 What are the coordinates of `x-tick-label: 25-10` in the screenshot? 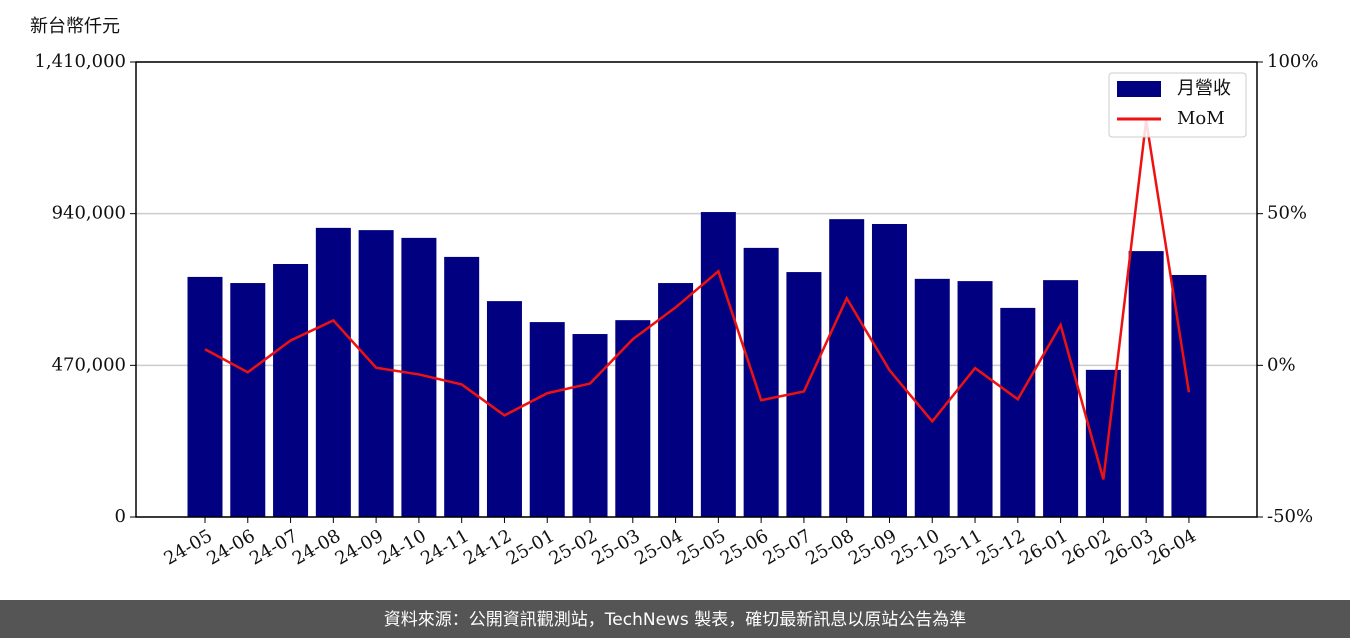 It's located at (915, 547).